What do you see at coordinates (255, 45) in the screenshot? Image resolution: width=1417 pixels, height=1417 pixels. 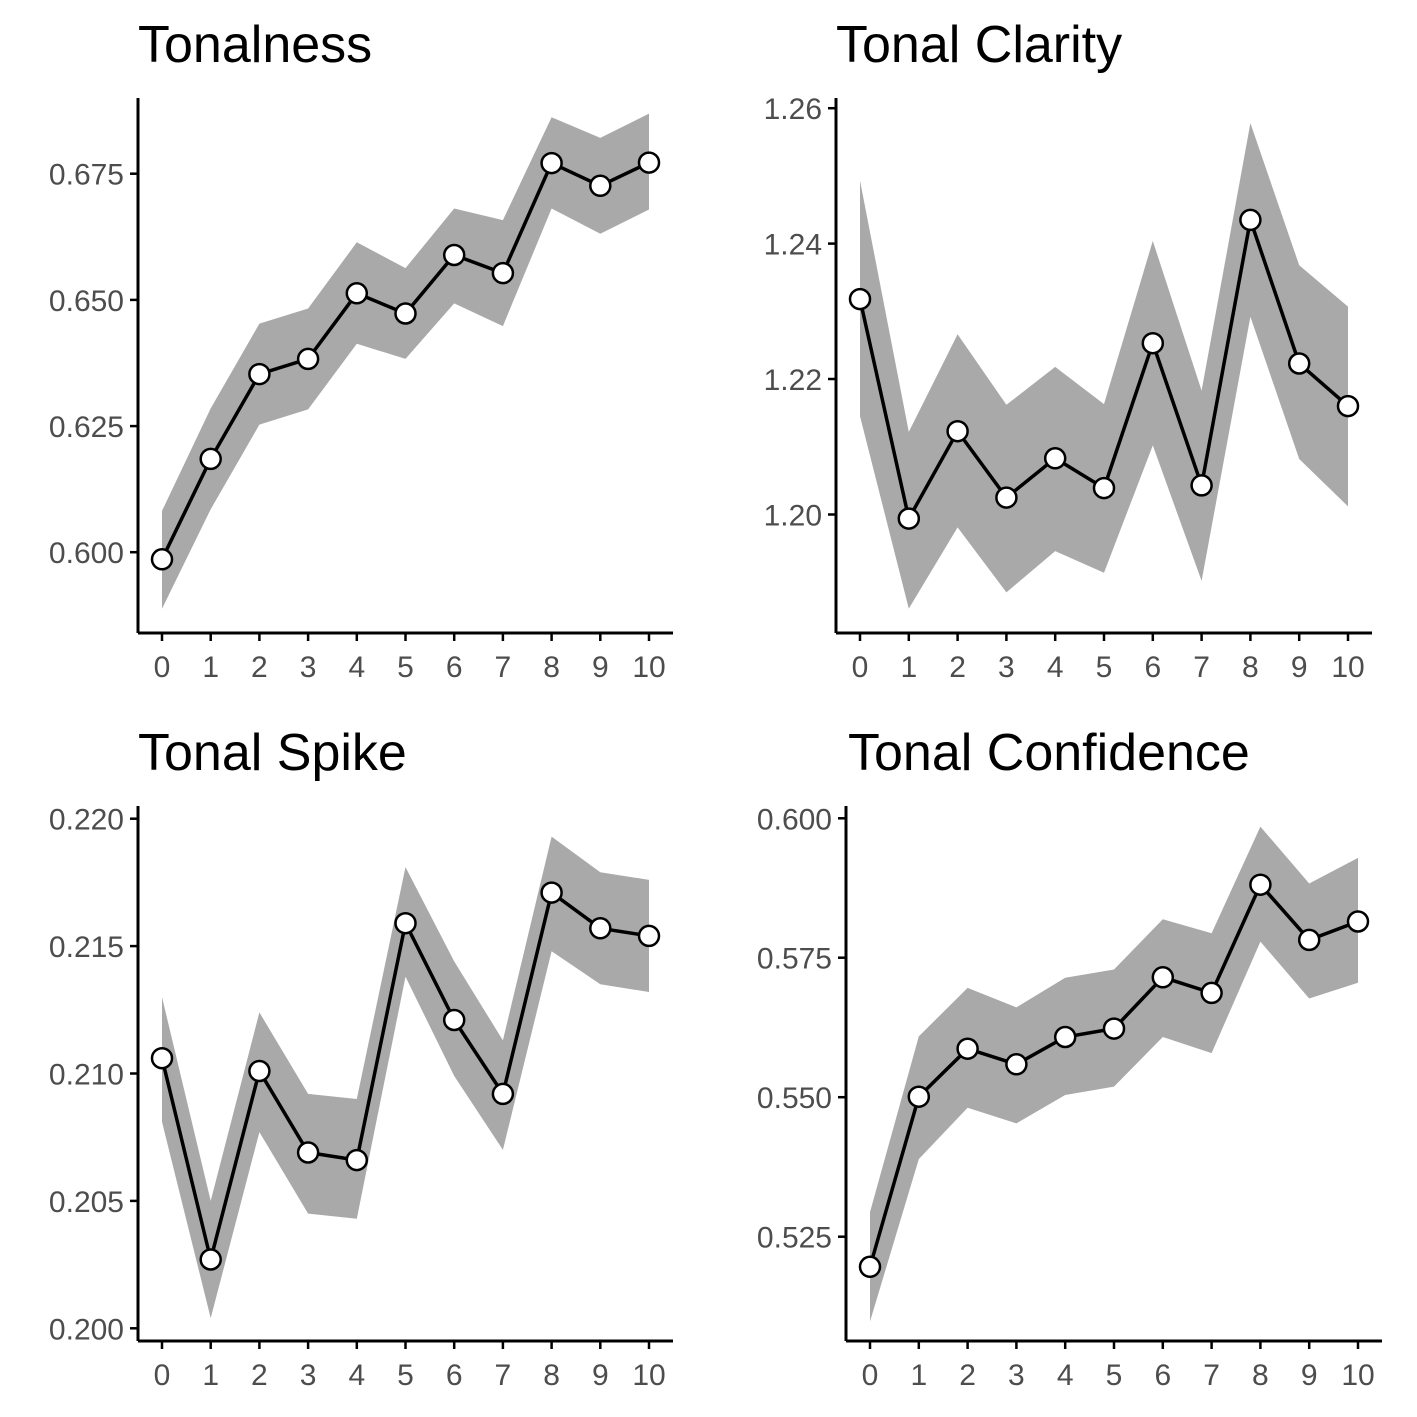 I see `panel-title: Tonalness` at bounding box center [255, 45].